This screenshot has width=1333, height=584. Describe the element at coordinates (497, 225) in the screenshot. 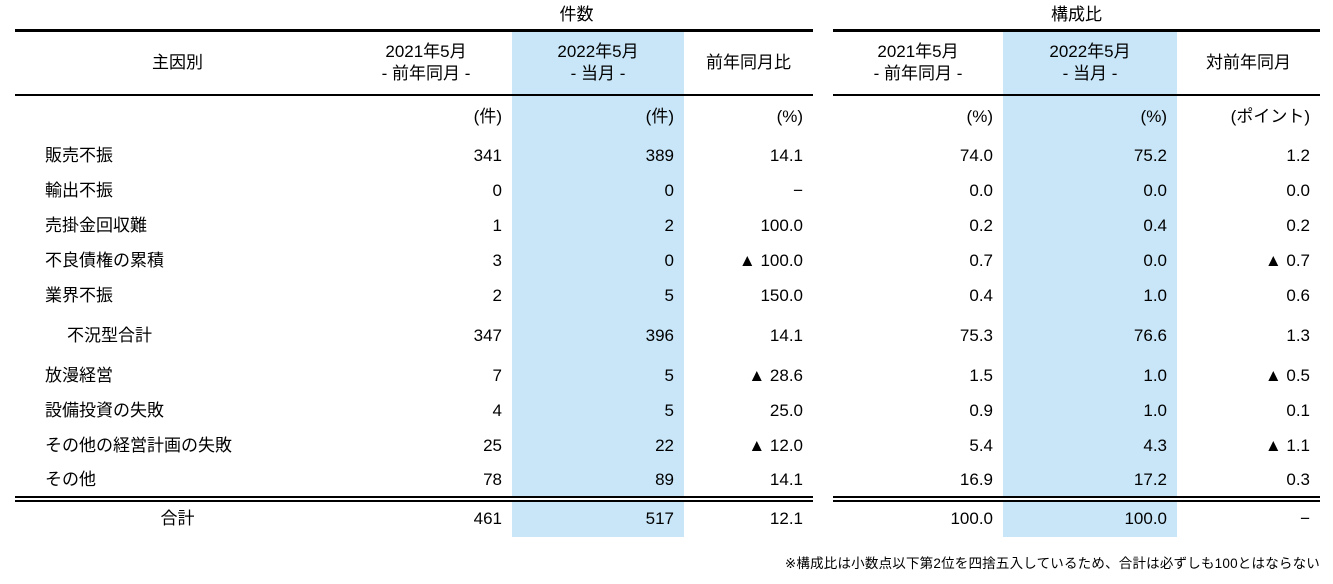

I see `value-cell: 1` at that location.